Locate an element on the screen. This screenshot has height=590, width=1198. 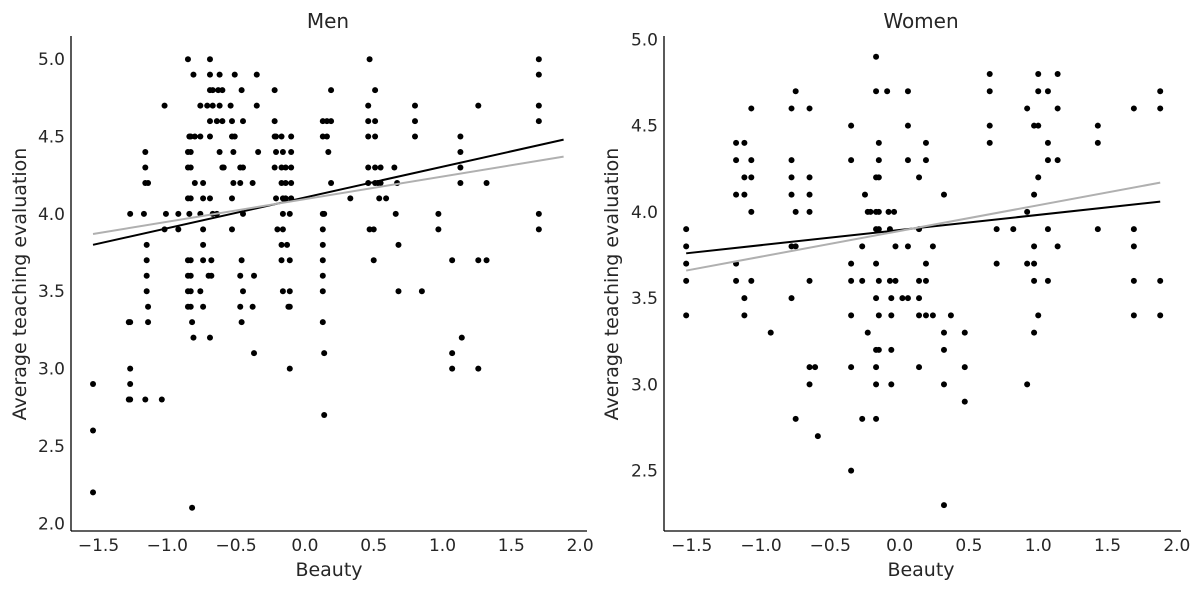
men-x-axis-label: Beauty is located at coordinates (328, 570).